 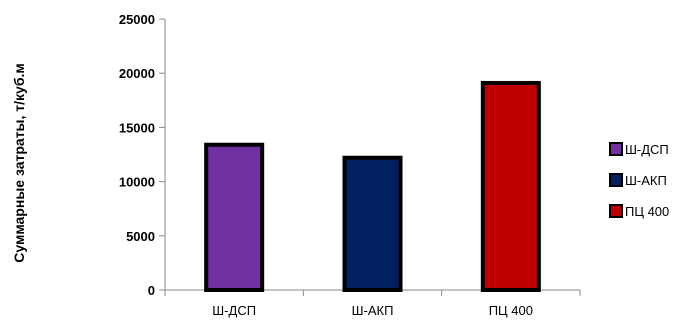 What do you see at coordinates (137, 73) in the screenshot?
I see `y-tick-label: 20000` at bounding box center [137, 73].